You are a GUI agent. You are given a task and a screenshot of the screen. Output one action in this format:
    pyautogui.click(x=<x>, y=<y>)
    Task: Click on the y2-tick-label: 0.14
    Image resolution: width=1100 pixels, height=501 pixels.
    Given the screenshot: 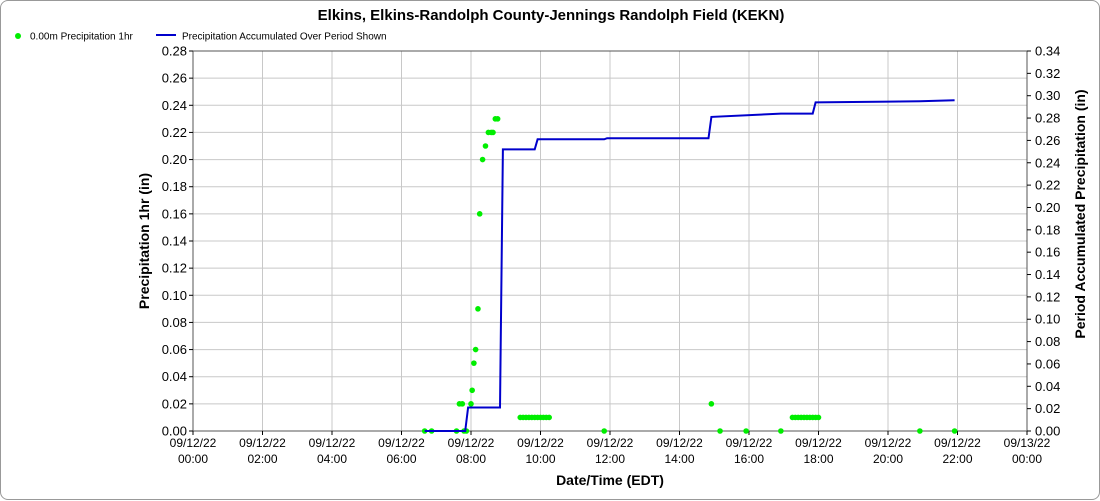 What is the action you would take?
    pyautogui.click(x=1047, y=274)
    